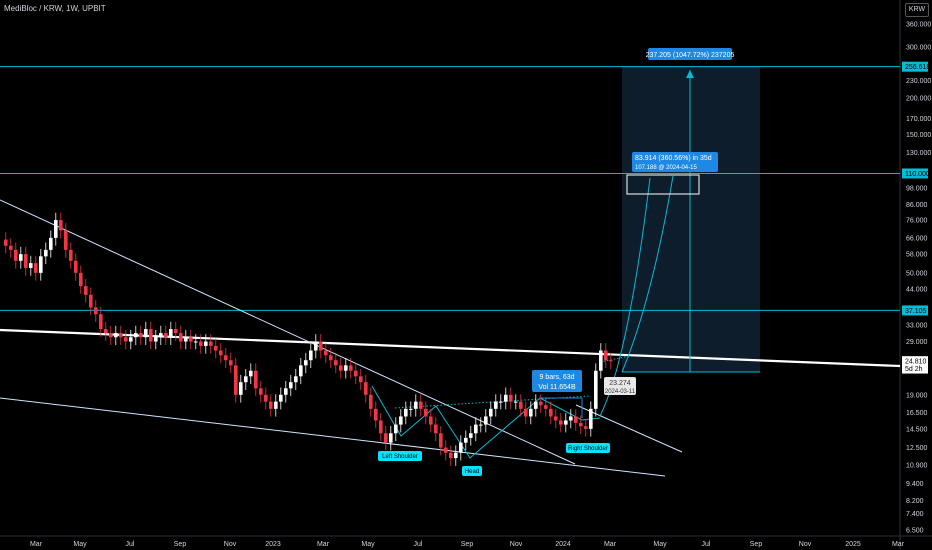 The width and height of the screenshot is (932, 550). Describe the element at coordinates (917, 10) in the screenshot. I see `currency-selector: KRW` at that location.